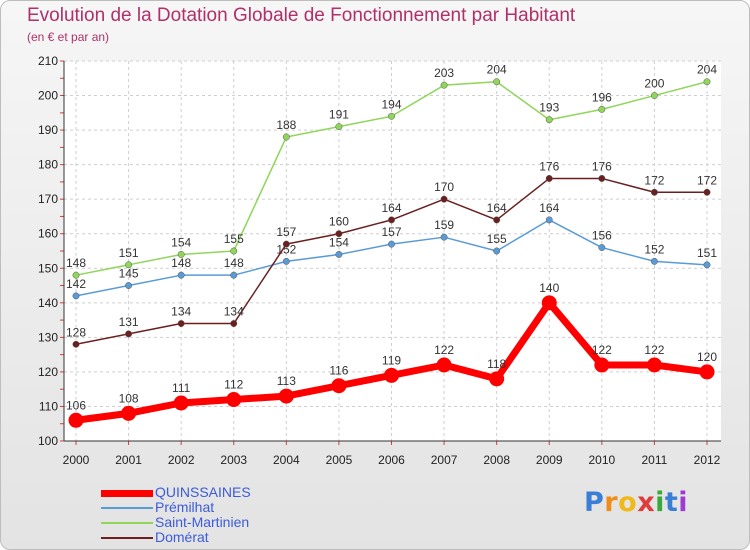 The image size is (750, 550). What do you see at coordinates (549, 288) in the screenshot?
I see `data-label: 140` at bounding box center [549, 288].